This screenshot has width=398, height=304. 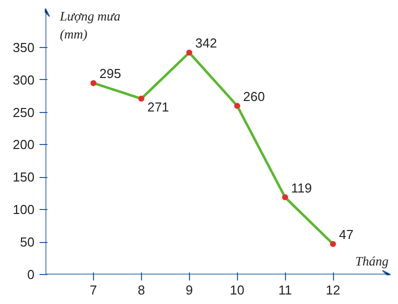 I want to click on data-label: 342, so click(x=206, y=43).